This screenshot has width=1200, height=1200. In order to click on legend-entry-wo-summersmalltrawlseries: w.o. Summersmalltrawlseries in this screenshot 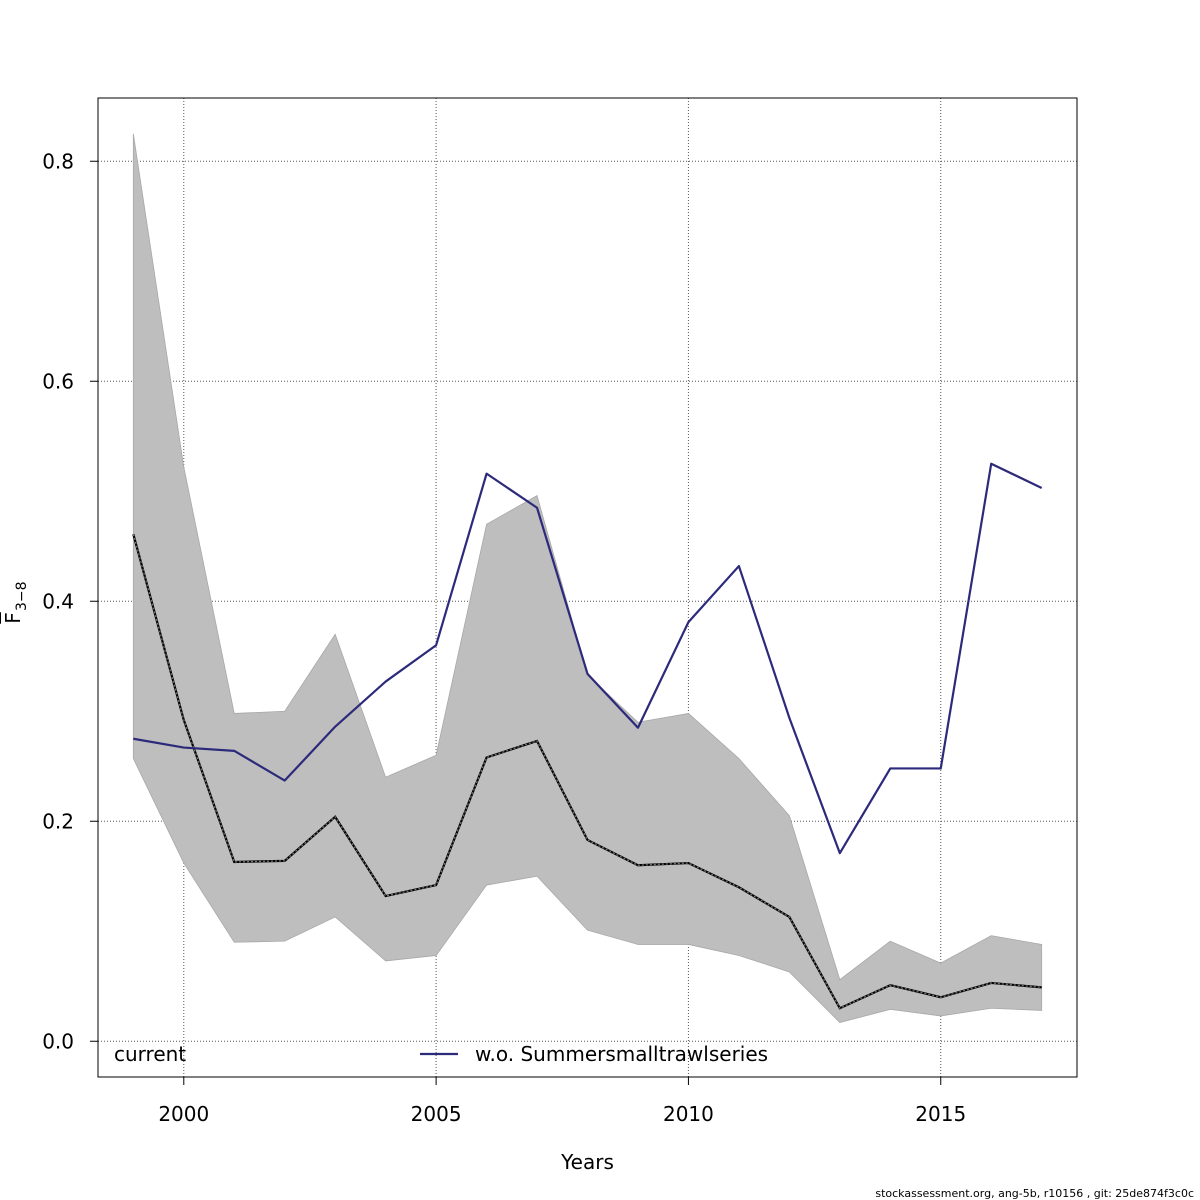, I will do `click(621, 1054)`.